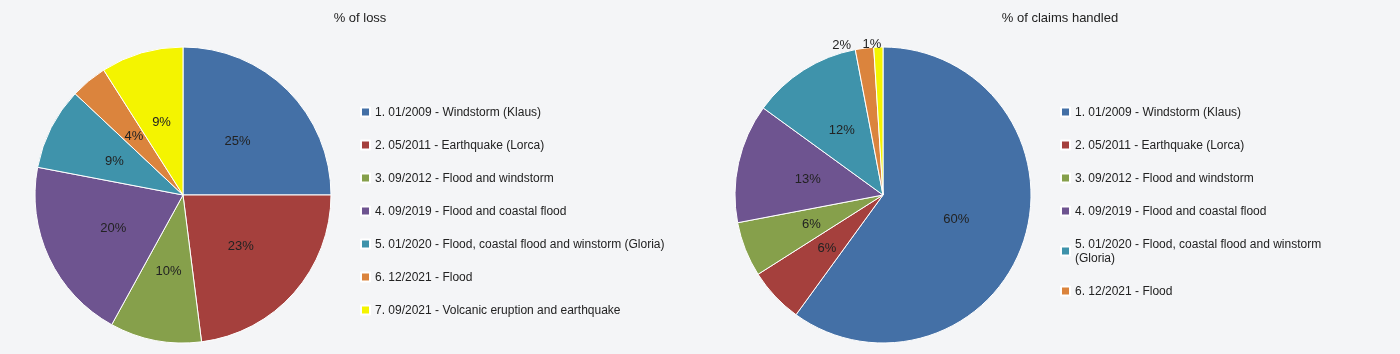 This screenshot has width=1400, height=354. I want to click on chart-title: % of claims handled, so click(1060, 17).